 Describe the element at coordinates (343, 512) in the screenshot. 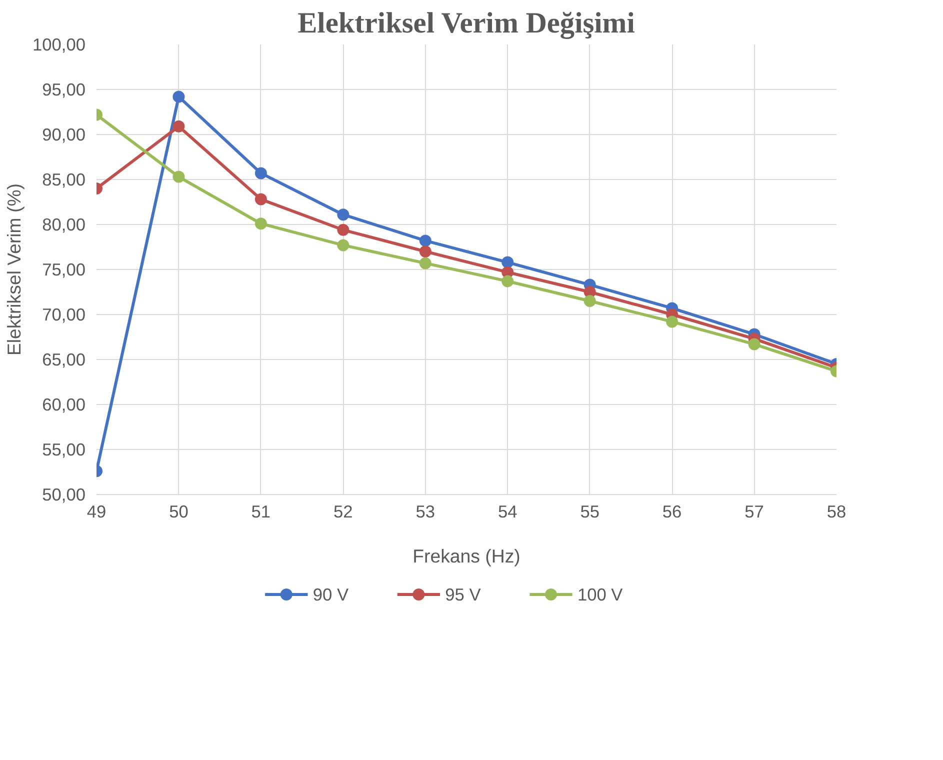

I see `x-tick-label: 52` at that location.